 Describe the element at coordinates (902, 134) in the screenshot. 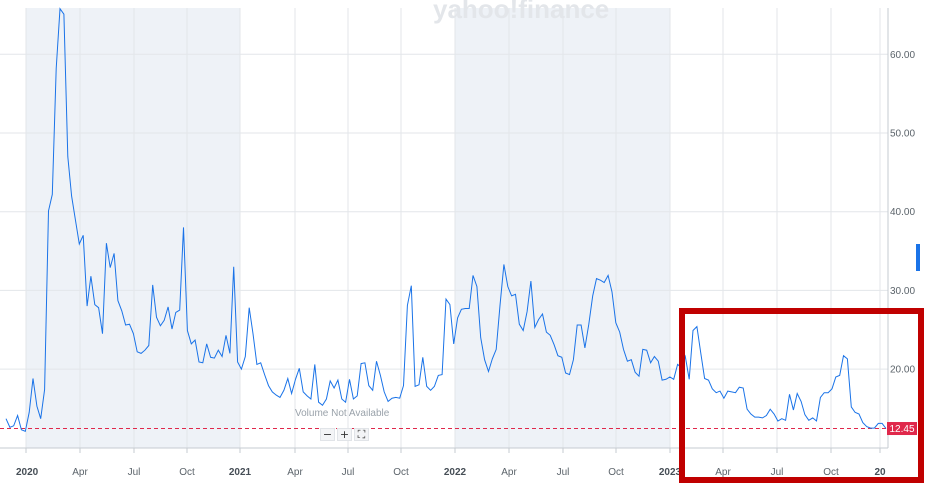

I see `y-tick-label: 50.00` at that location.